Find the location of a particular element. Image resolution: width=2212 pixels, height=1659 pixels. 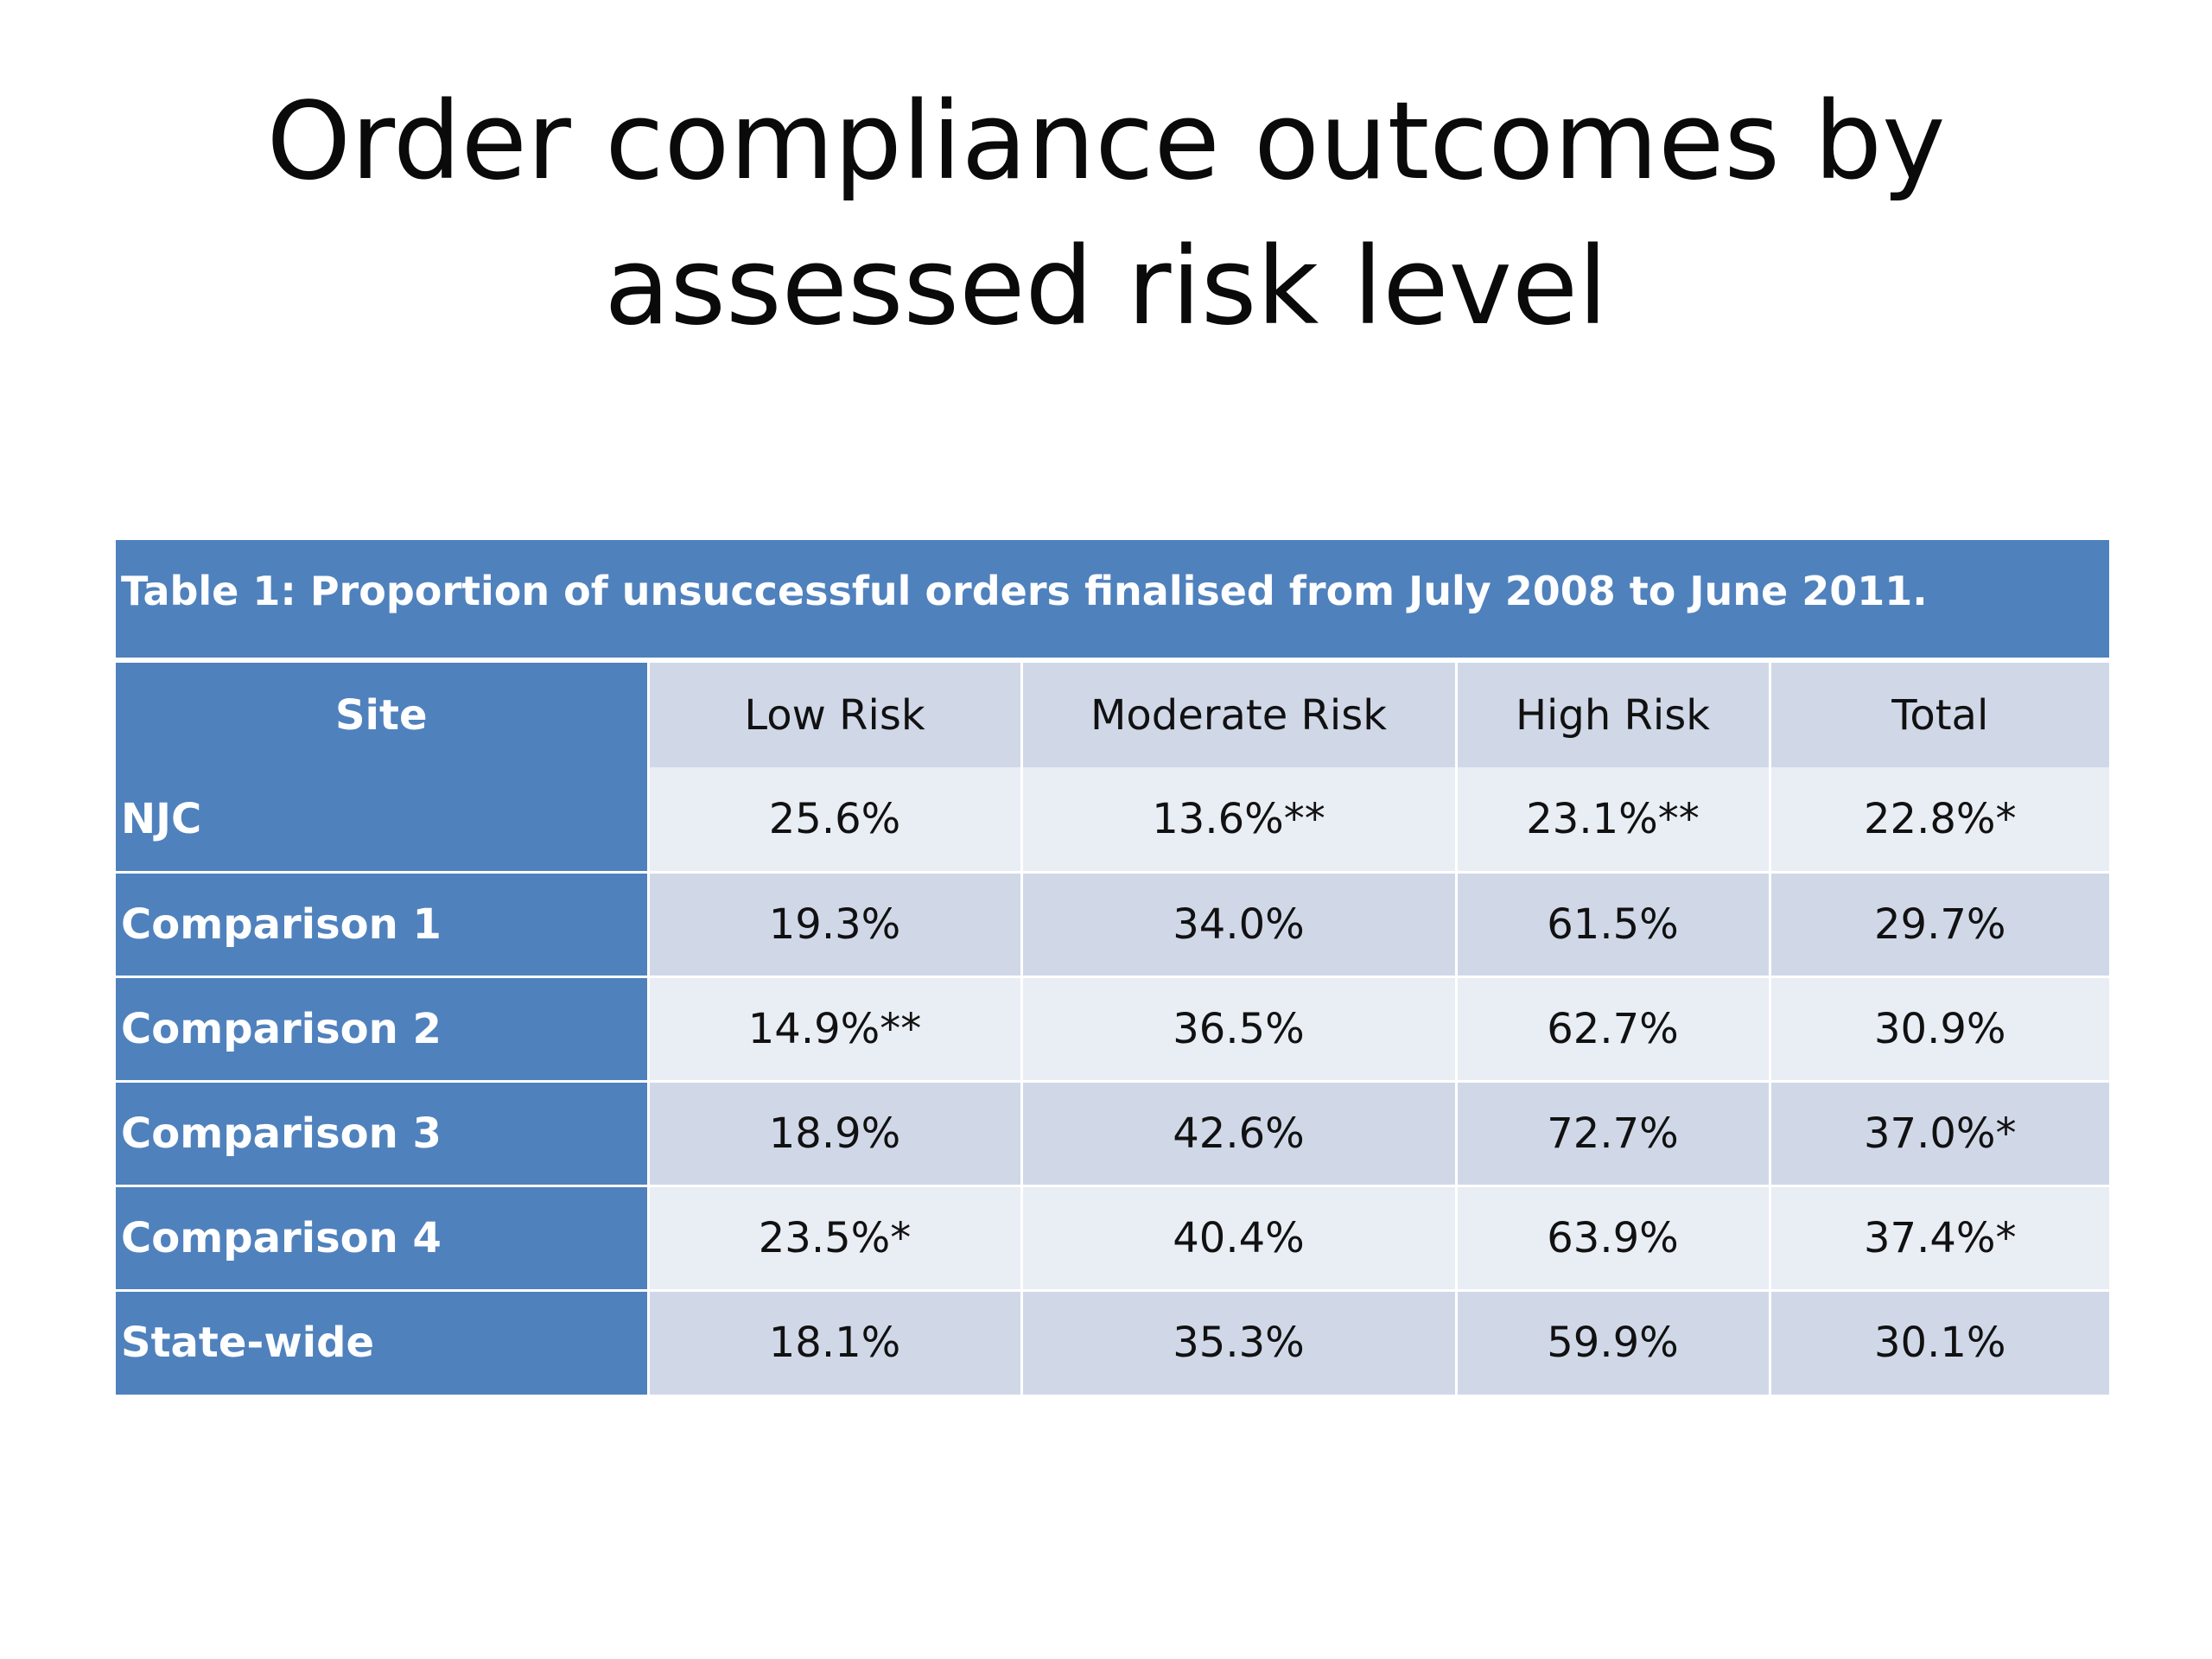

moderate-risk-cell: 34.0% is located at coordinates (1239, 924).